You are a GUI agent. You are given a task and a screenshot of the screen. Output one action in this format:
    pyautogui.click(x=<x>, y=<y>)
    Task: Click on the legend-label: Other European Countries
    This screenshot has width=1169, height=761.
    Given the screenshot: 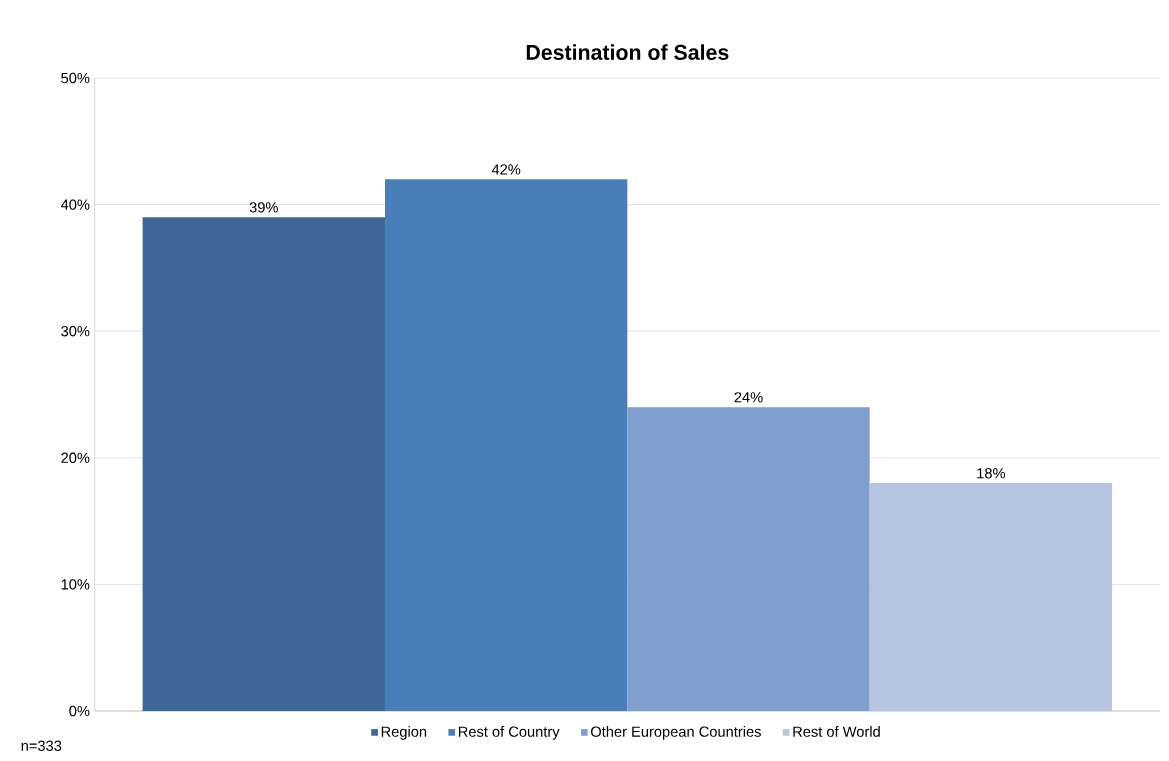 What is the action you would take?
    pyautogui.click(x=675, y=733)
    